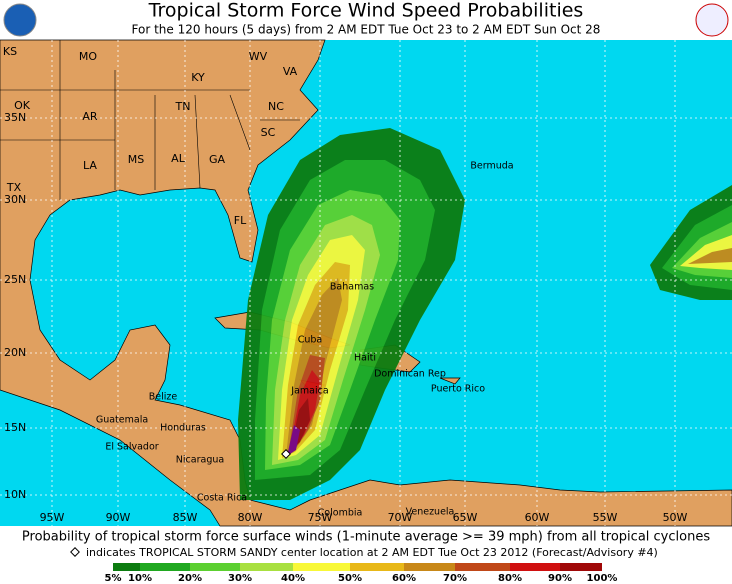 Image resolution: width=732 pixels, height=584 pixels. I want to click on longitude-label: 85W, so click(185, 517).